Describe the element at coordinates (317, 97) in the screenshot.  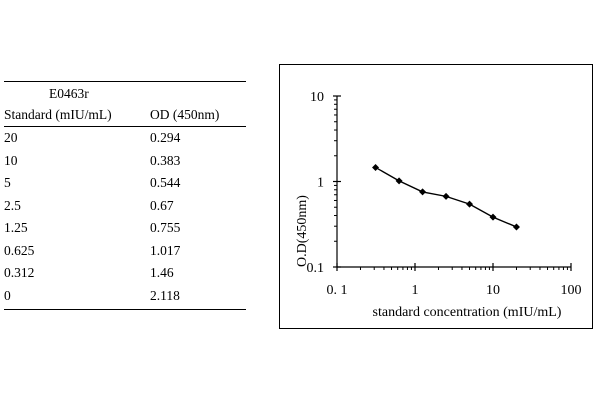
I see `y-tick-label: 10` at that location.